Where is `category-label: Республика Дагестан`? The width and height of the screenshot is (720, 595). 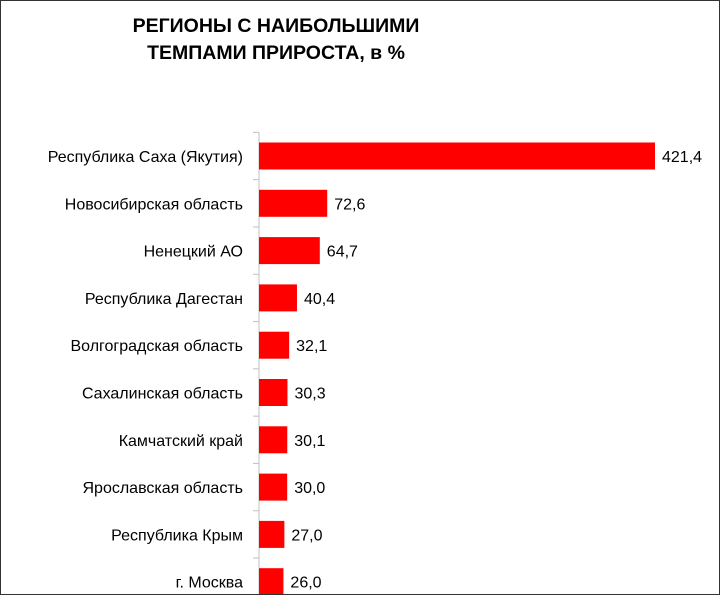 category-label: Республика Дагестан is located at coordinates (164, 299).